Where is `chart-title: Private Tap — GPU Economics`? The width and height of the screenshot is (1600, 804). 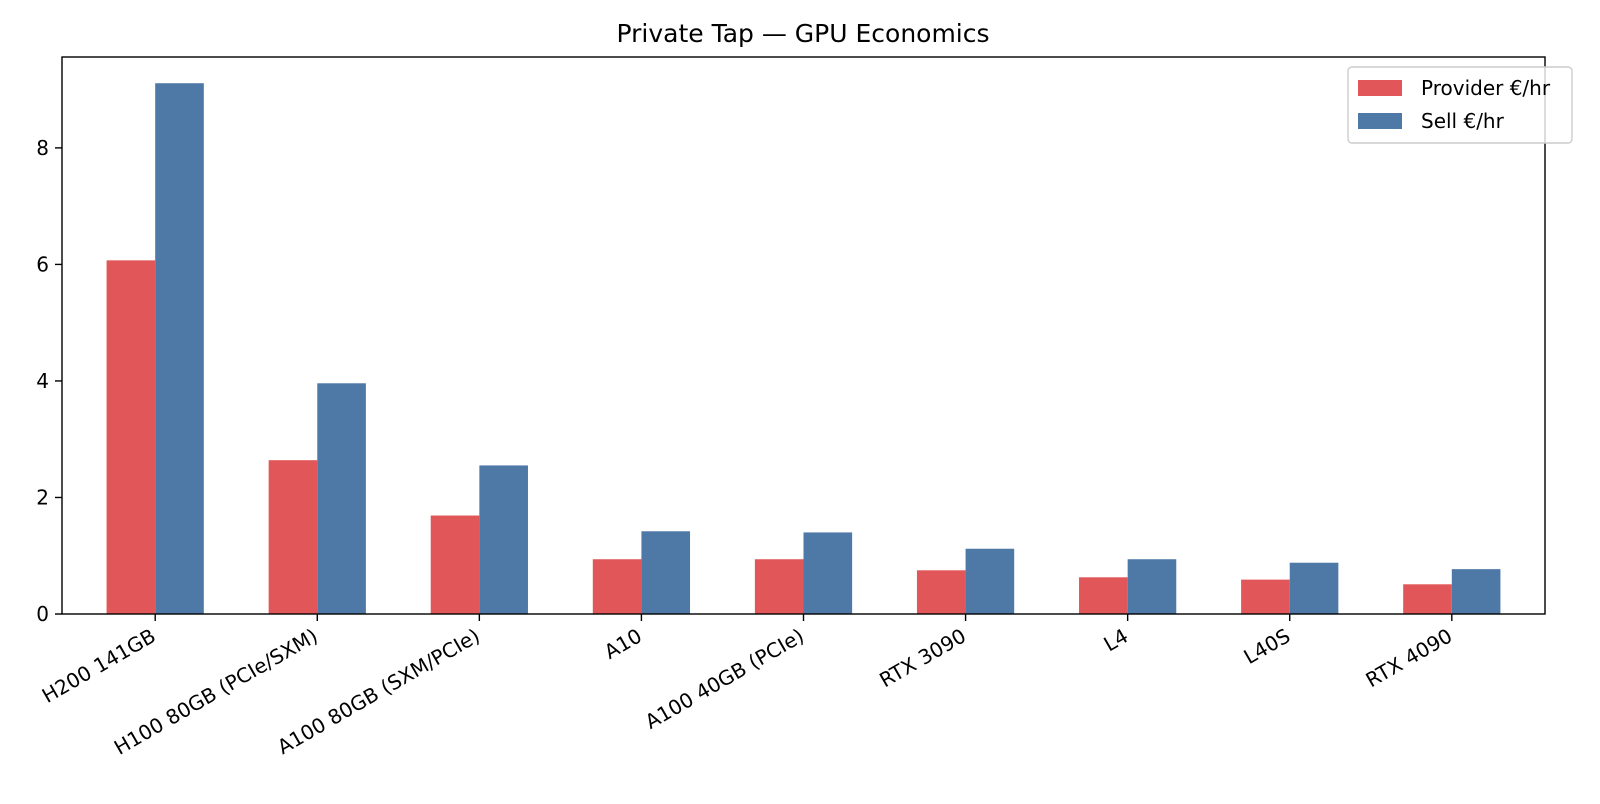 chart-title: Private Tap — GPU Economics is located at coordinates (802, 33).